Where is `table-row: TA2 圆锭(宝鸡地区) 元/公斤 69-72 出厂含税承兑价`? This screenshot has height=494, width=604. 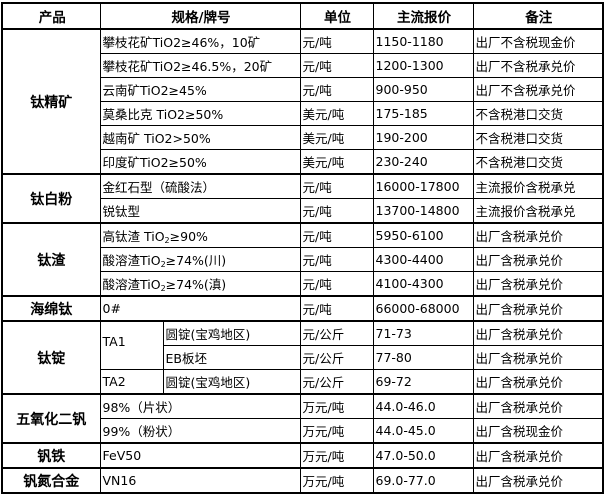
table-row: TA2 圆锭(宝鸡地区) 元/公斤 69-72 出厂含税承兑价 is located at coordinates (303, 382).